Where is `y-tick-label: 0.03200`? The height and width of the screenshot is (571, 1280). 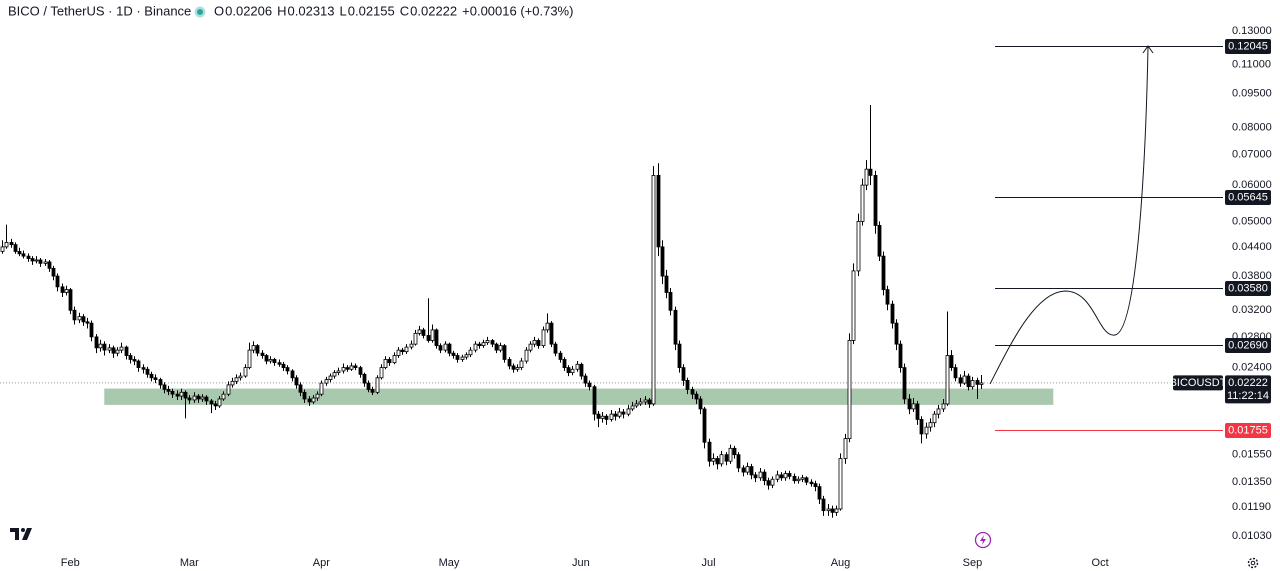 y-tick-label: 0.03200 is located at coordinates (1252, 310).